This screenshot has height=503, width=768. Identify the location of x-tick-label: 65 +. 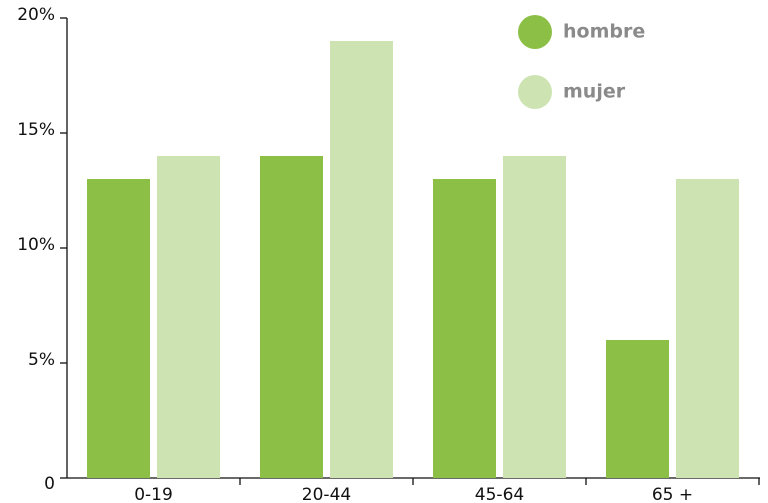
(672, 494).